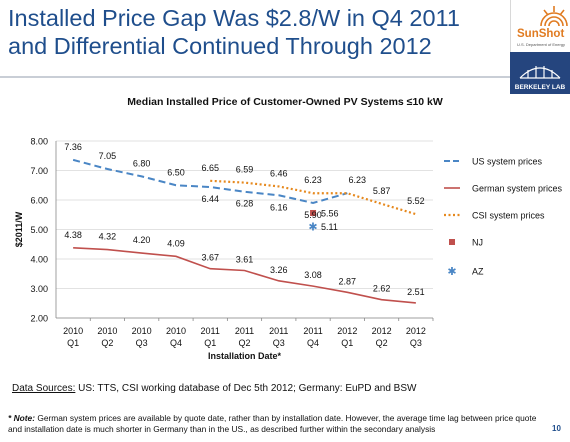 Image resolution: width=570 pixels, height=442 pixels. What do you see at coordinates (39, 142) in the screenshot?
I see `y-tick-label: 8.00` at bounding box center [39, 142].